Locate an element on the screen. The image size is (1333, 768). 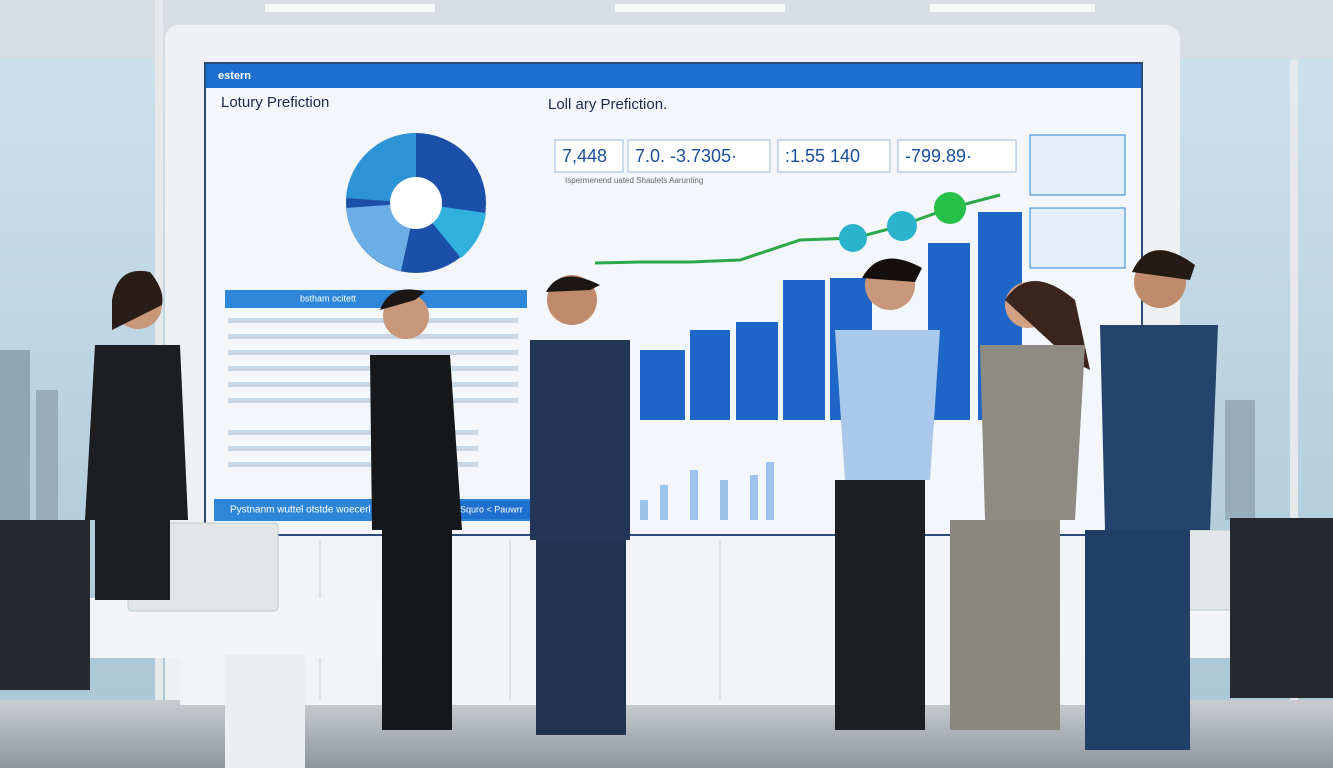
left-title: Lotury Prefiction is located at coordinates (275, 102).